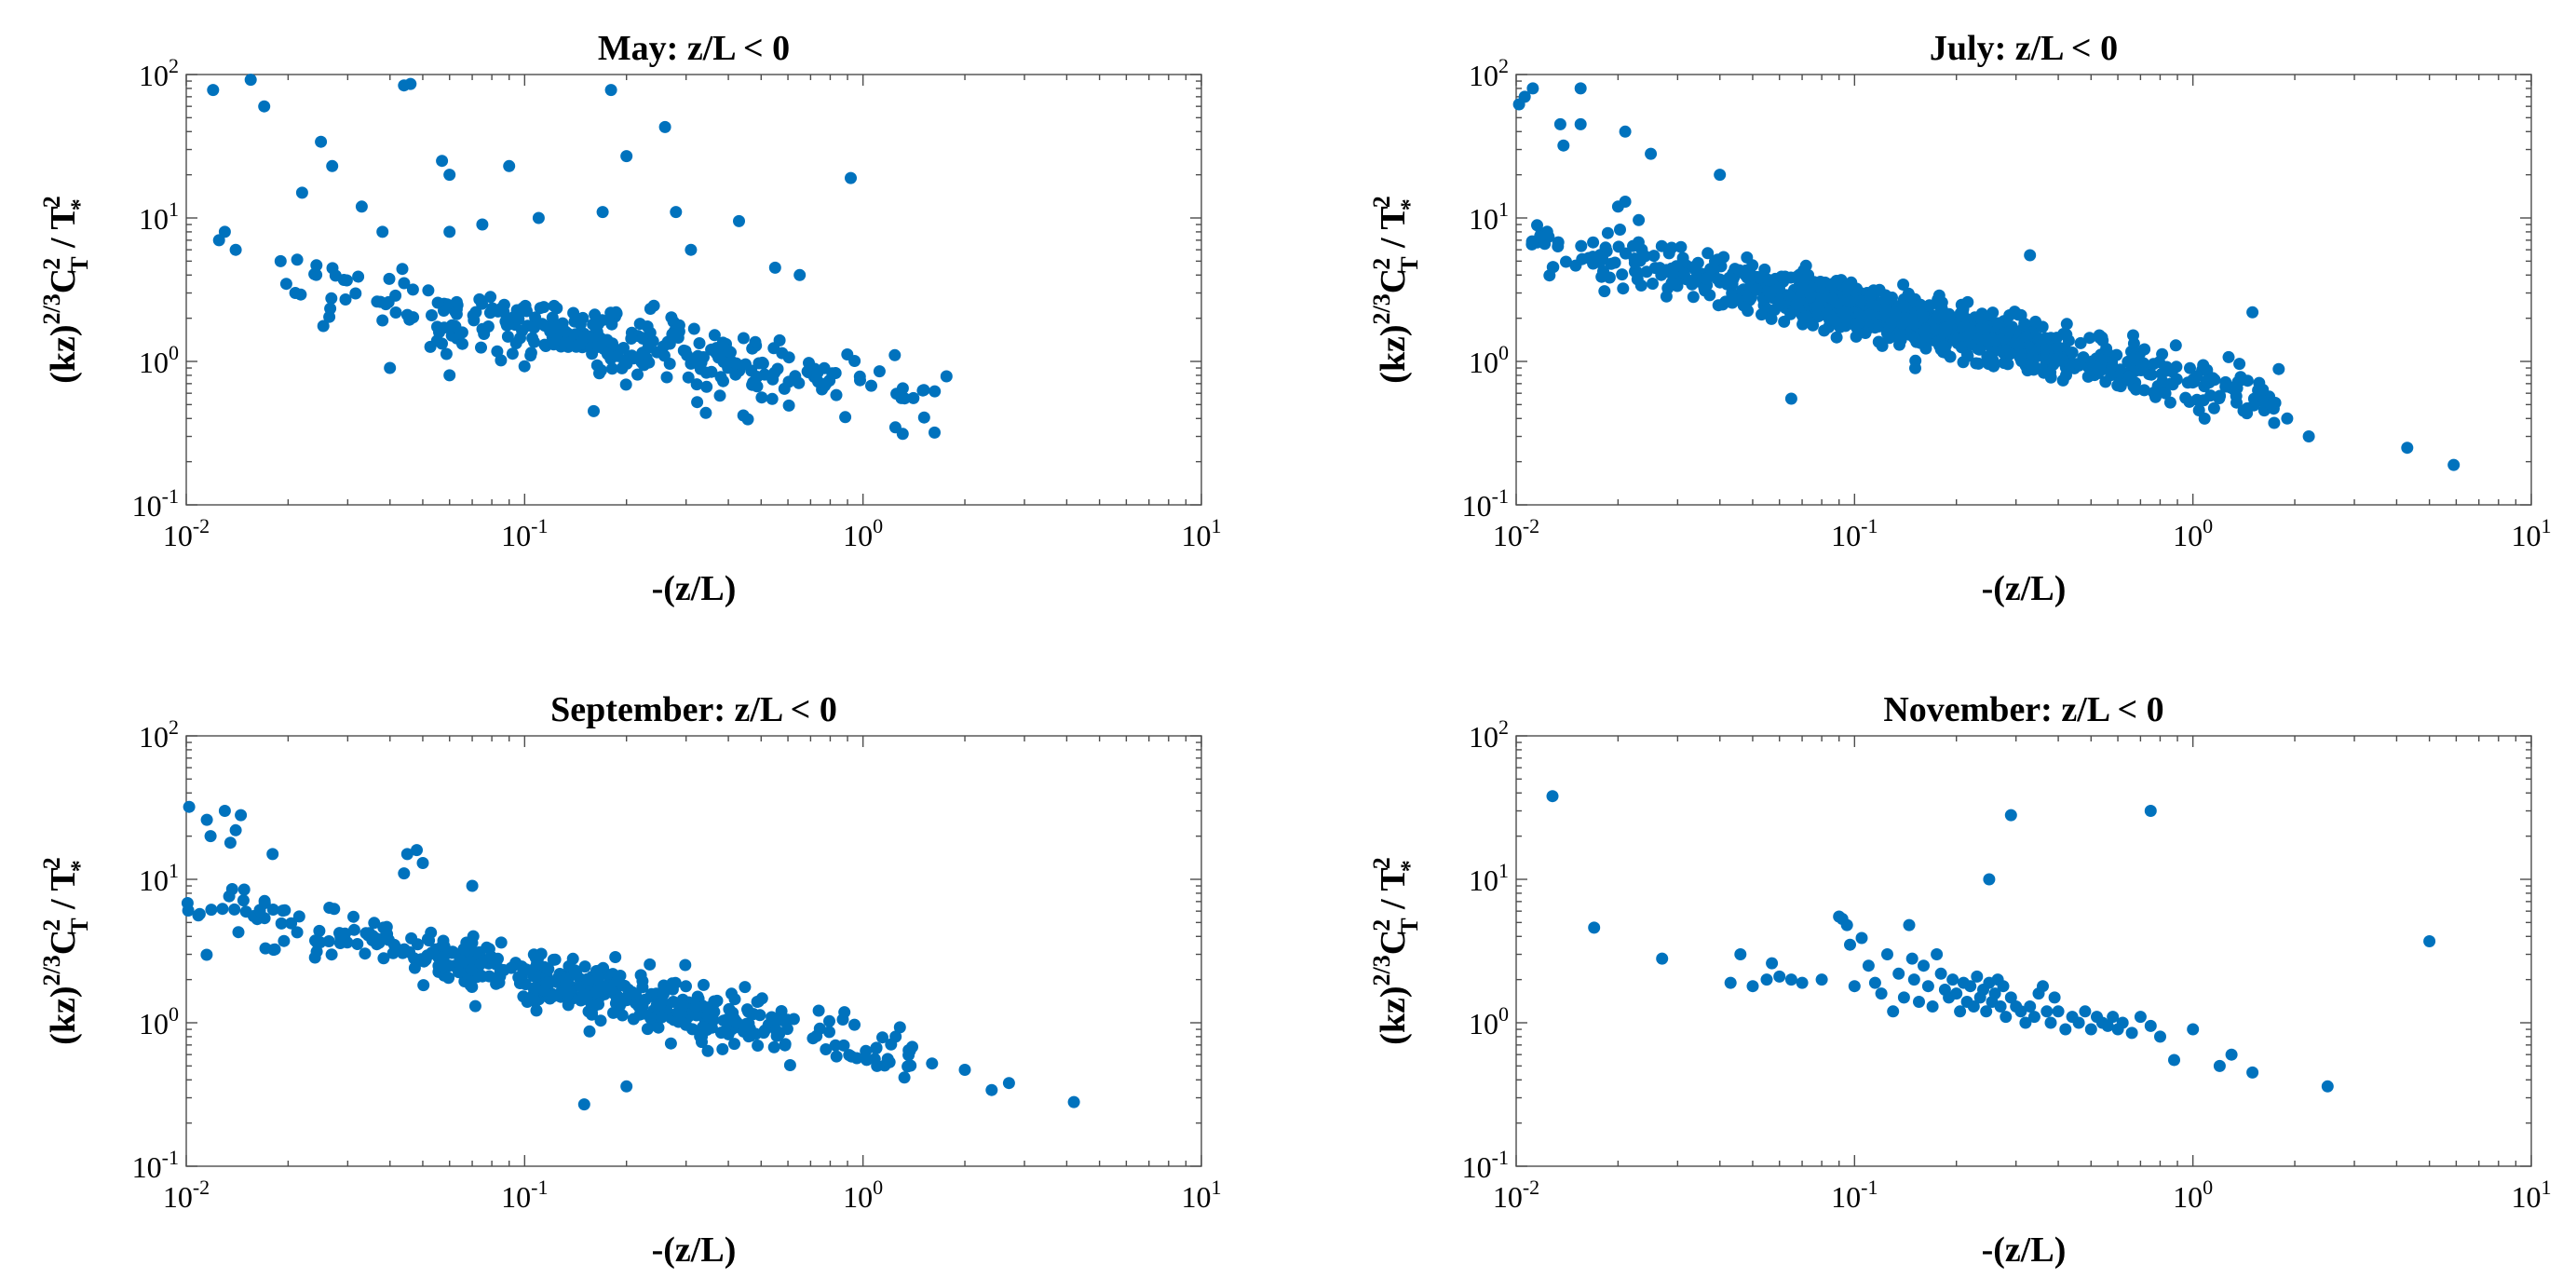 The image size is (2576, 1278). Describe the element at coordinates (2023, 709) in the screenshot. I see `november-title: November: z/L < 0` at that location.